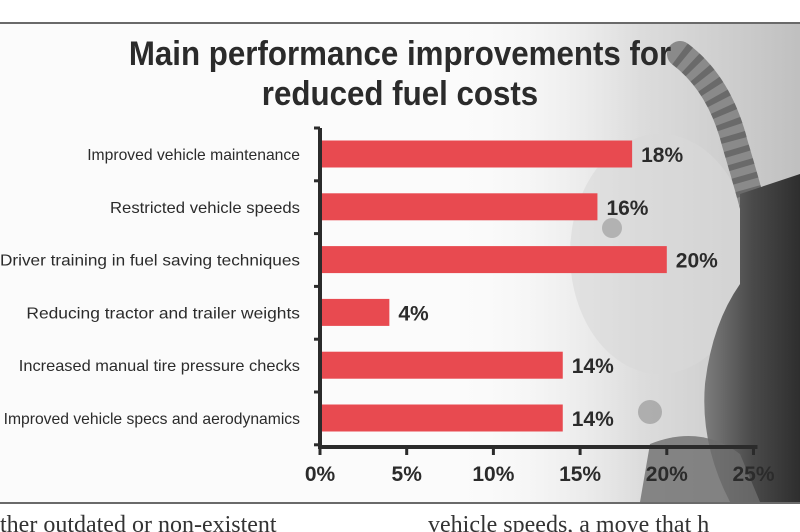 The image size is (800, 532). What do you see at coordinates (152, 419) in the screenshot?
I see `category-label: Improved vehicle specs and aerodynamics` at bounding box center [152, 419].